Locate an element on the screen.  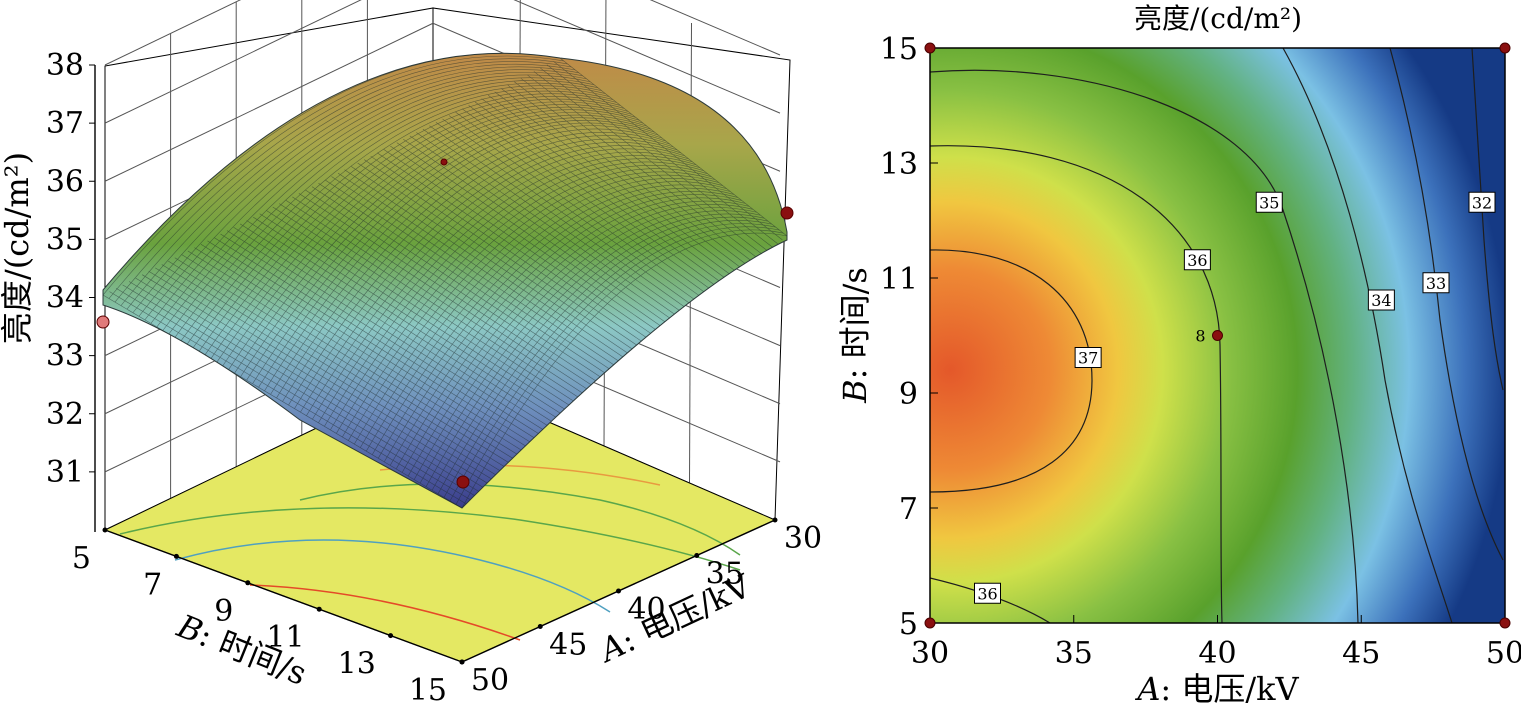
contour-x-tick-label: 45 is located at coordinates (1361, 653).